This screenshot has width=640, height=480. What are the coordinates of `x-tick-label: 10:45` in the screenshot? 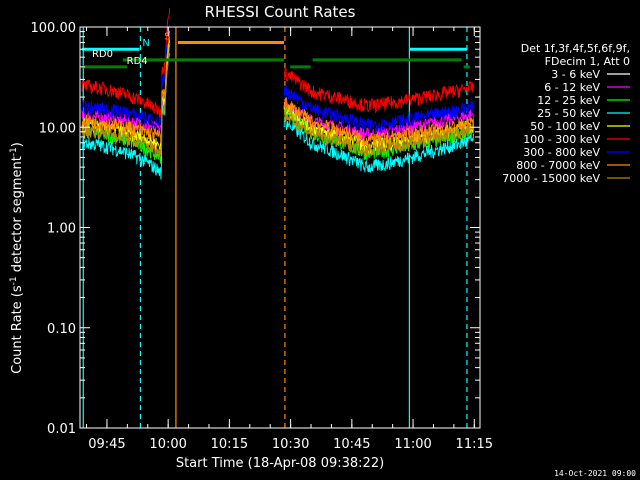 It's located at (351, 444).